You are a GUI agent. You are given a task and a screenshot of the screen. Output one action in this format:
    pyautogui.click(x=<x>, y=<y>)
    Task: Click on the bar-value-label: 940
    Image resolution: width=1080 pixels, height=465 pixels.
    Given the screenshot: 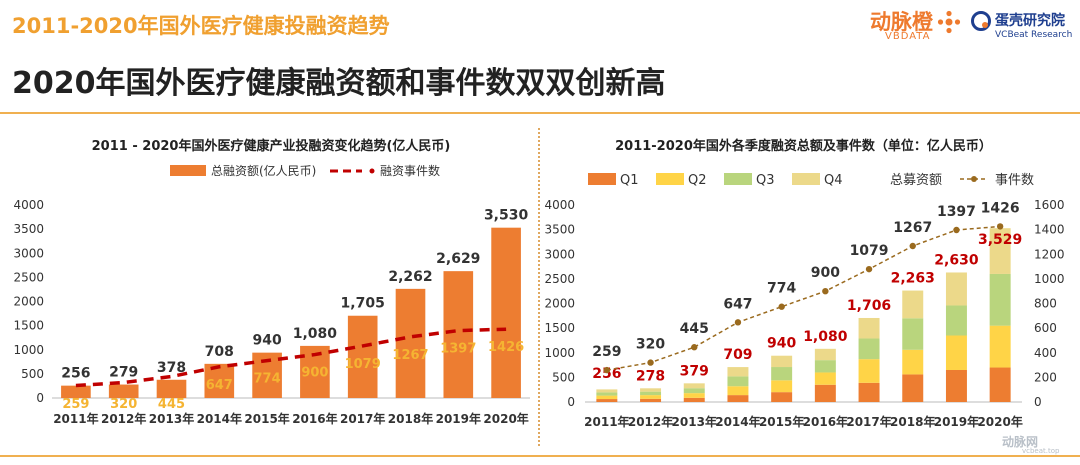 What is the action you would take?
    pyautogui.click(x=266, y=341)
    